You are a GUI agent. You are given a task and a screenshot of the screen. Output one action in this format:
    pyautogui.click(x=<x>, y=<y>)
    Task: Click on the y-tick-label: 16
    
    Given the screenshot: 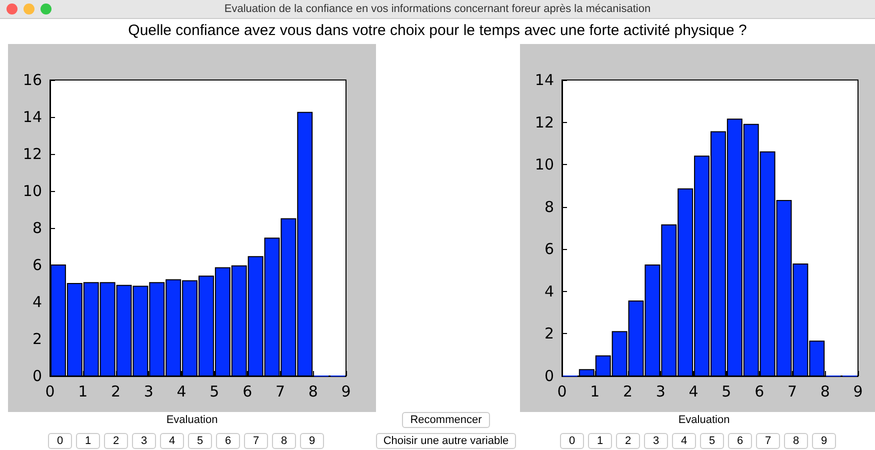 What is the action you would take?
    pyautogui.click(x=32, y=80)
    